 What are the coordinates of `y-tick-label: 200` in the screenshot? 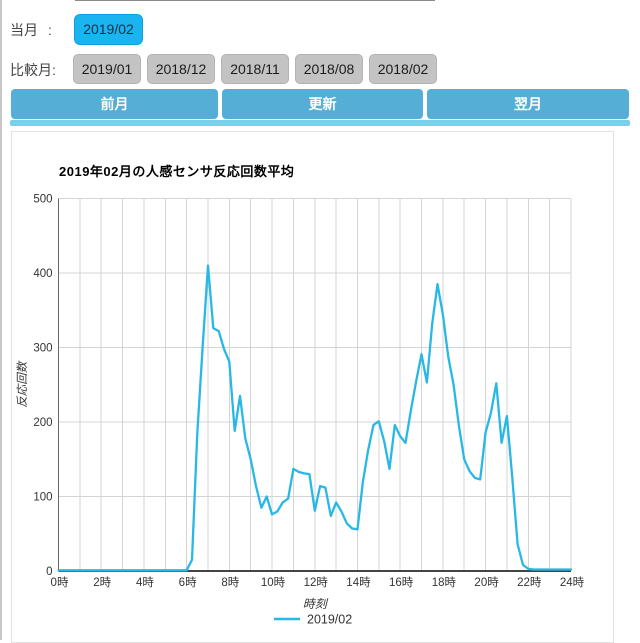 It's located at (42, 423).